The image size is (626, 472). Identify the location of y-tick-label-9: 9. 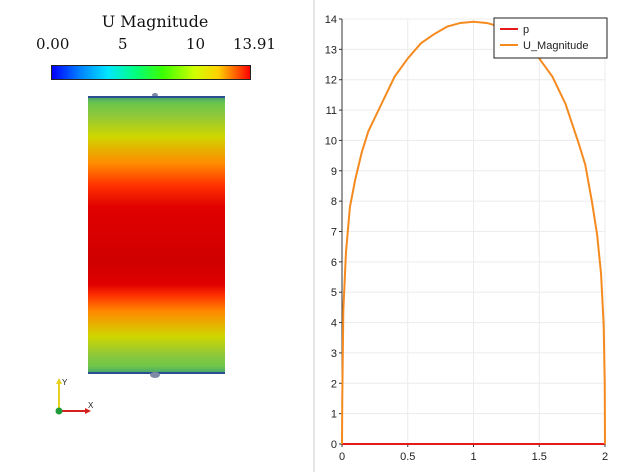
(334, 172).